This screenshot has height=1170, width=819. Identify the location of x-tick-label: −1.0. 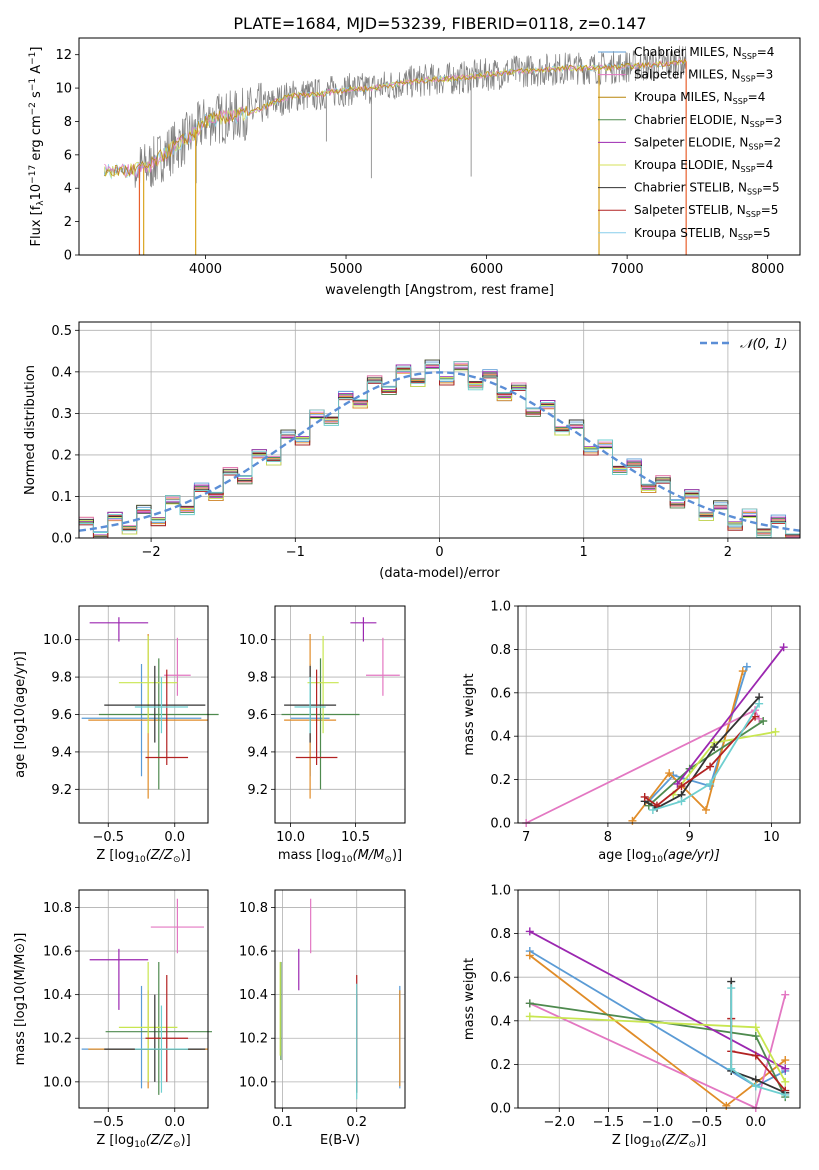
(658, 1122).